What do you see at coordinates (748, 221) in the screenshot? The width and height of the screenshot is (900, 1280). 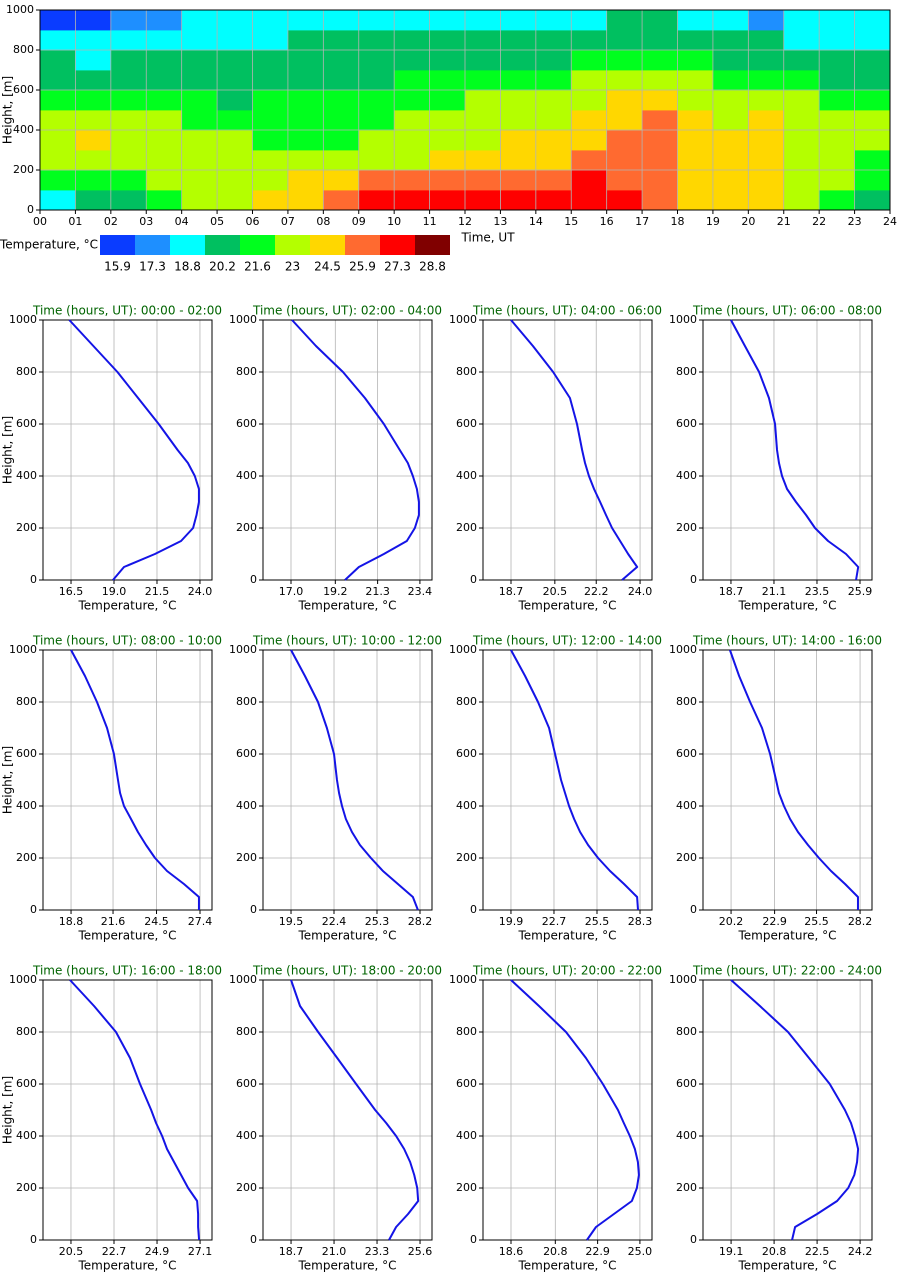 I see `x-tick-label: 20` at bounding box center [748, 221].